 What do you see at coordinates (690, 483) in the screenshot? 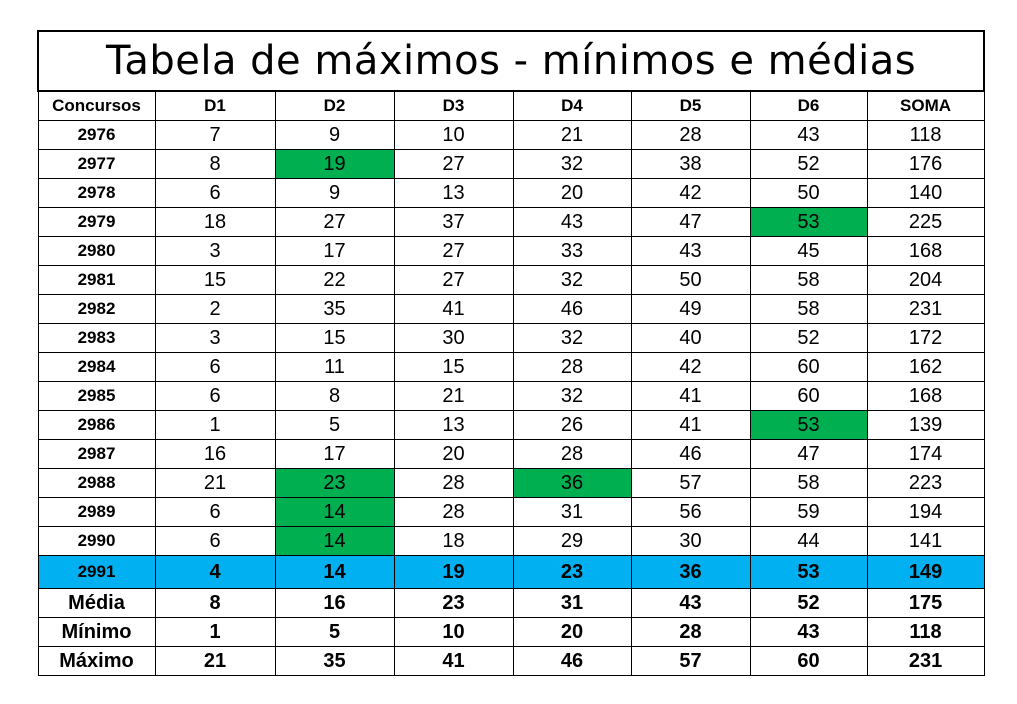
I see `value-cell: 57` at bounding box center [690, 483].